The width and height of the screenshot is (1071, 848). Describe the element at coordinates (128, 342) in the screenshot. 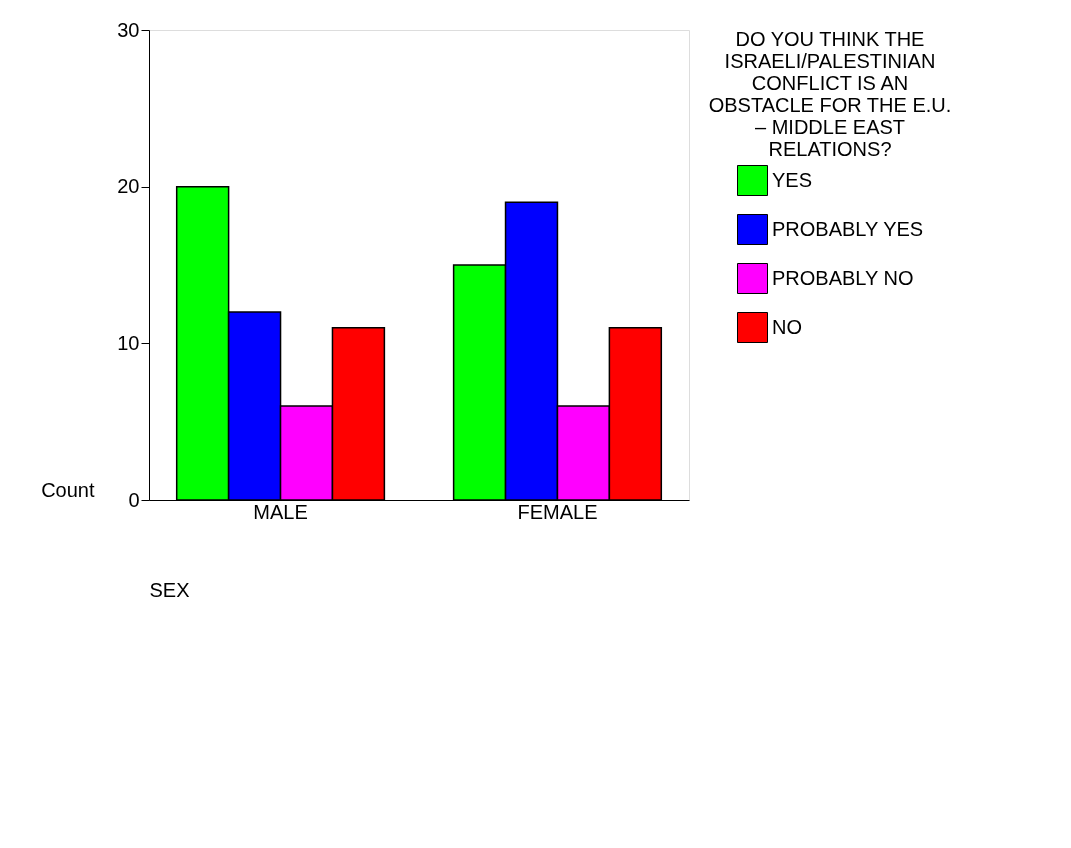

I see `y-tick-label: 10` at that location.